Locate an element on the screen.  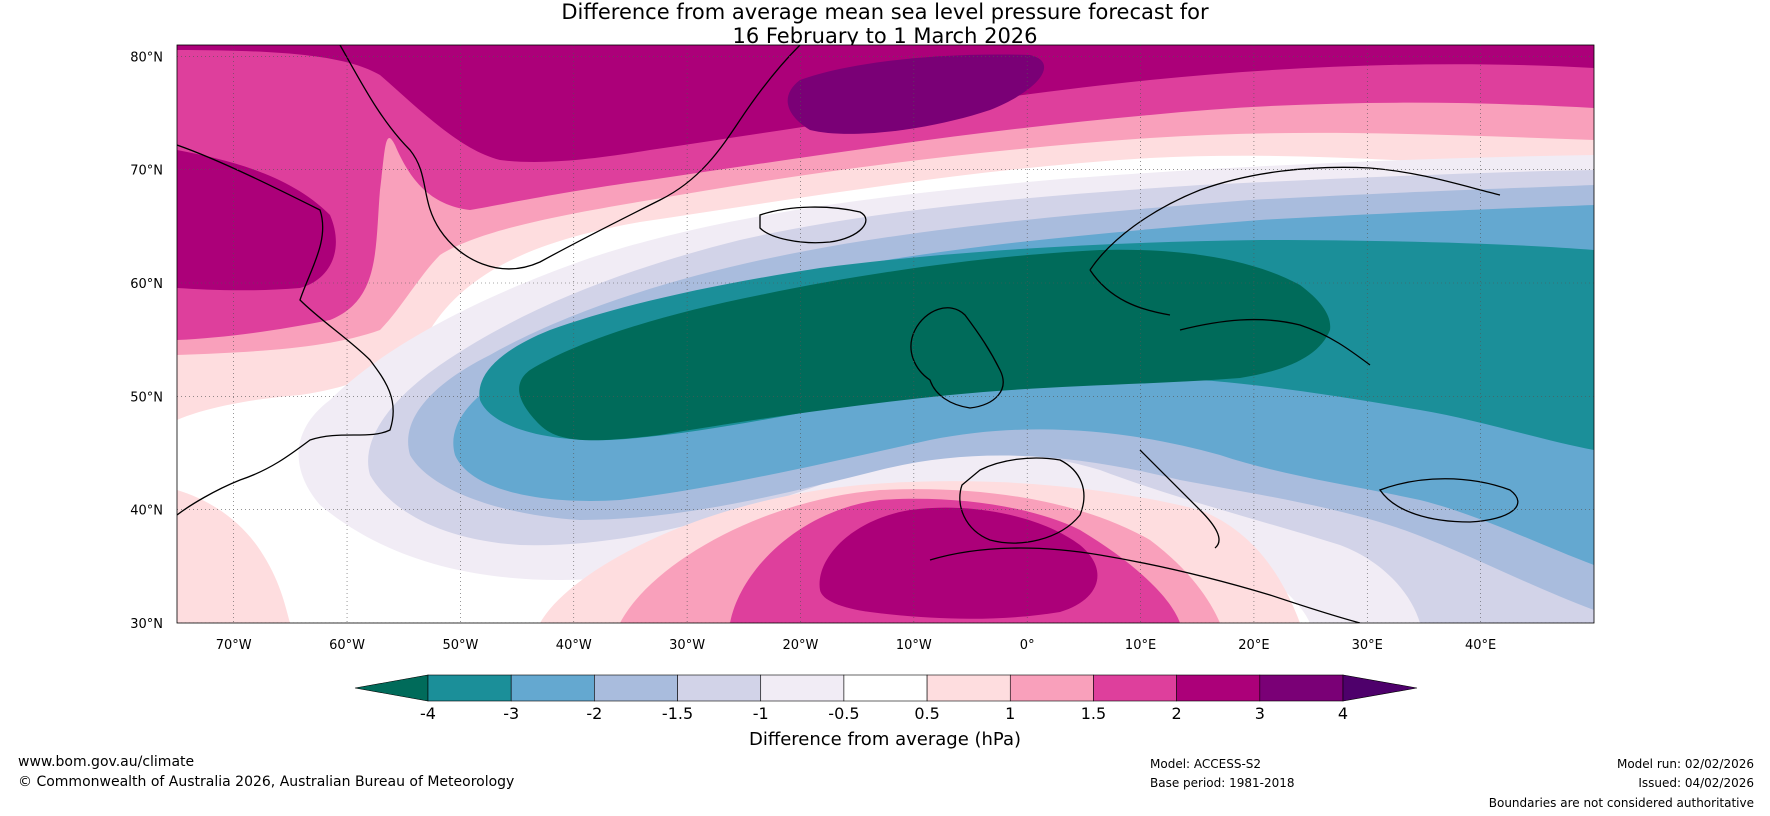
italy-coast is located at coordinates (1179, 499).